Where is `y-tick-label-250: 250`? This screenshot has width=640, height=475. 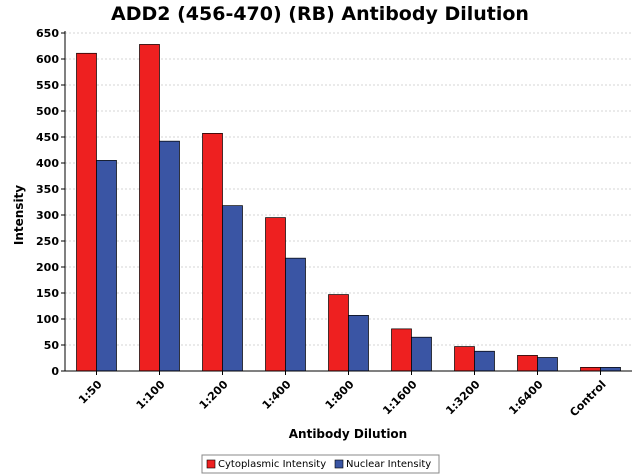
y-tick-label-250: 250 is located at coordinates (47, 241).